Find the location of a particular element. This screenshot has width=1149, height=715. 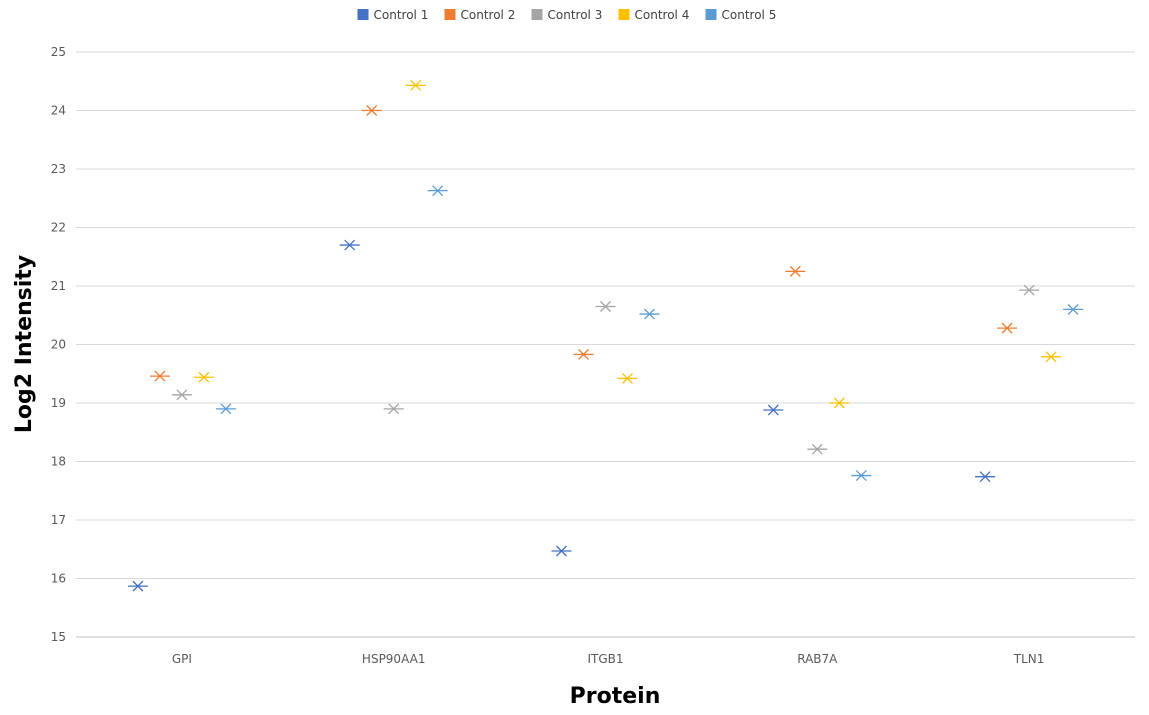

legend-item: Control 3 is located at coordinates (567, 15).